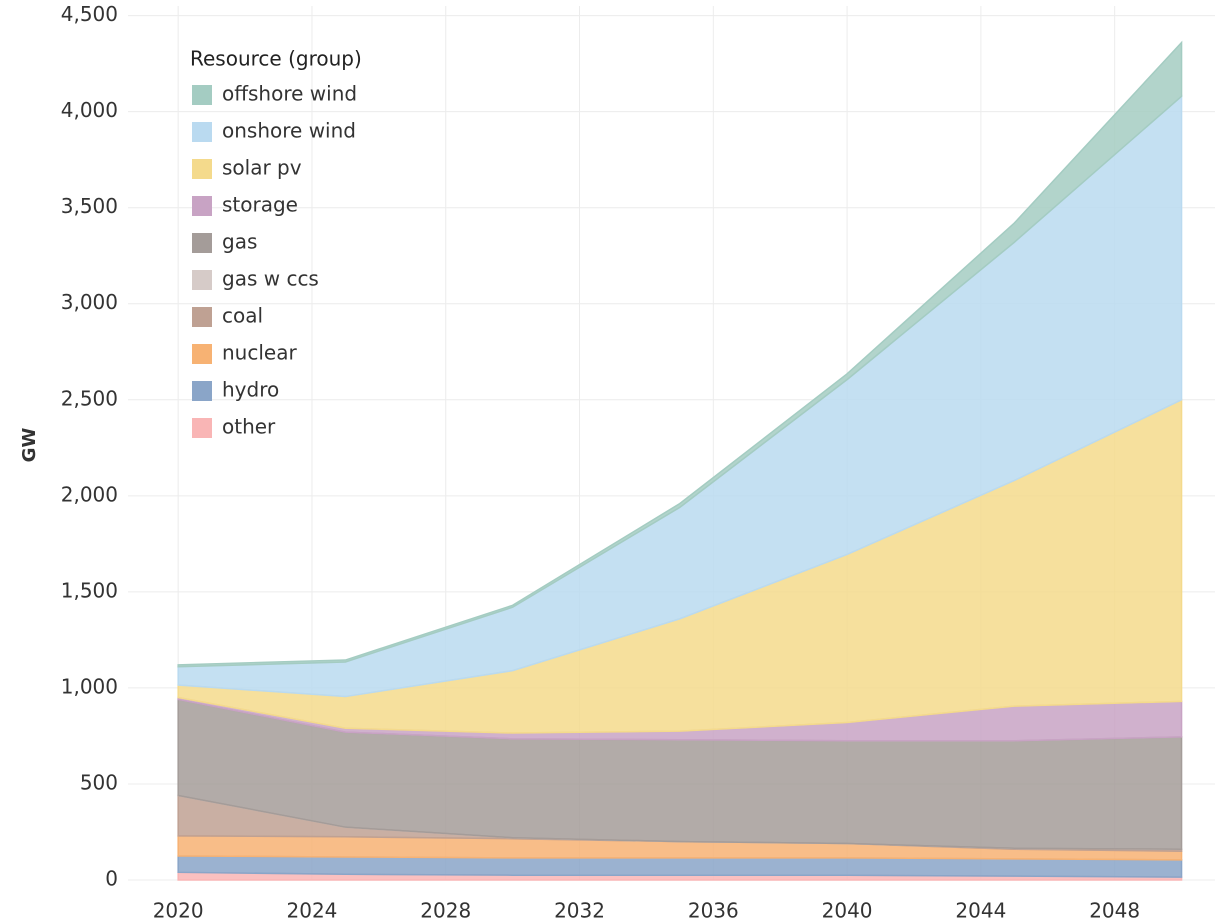 The height and width of the screenshot is (924, 1225). Describe the element at coordinates (111, 879) in the screenshot. I see `y-tick-label: 0` at that location.